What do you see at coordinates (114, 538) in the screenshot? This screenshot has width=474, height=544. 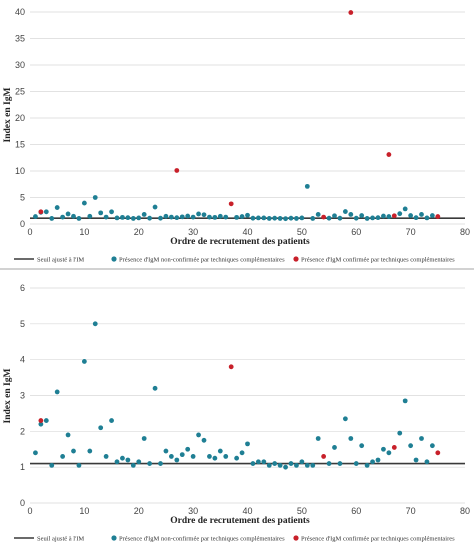 I see `chart-bottom-legend-non-confirmed-swatch` at bounding box center [114, 538].